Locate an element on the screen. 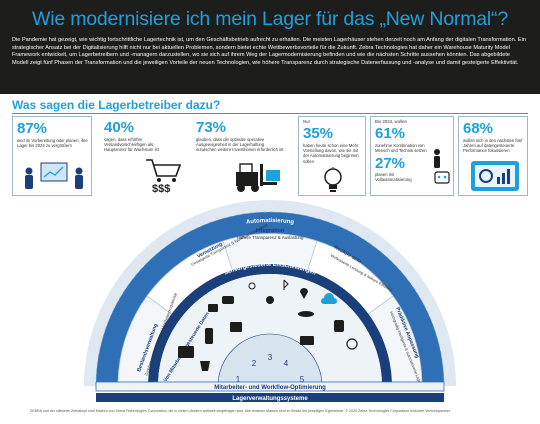 The image size is (540, 424). cart-dollar-icon: $$$ is located at coordinates (164, 176).